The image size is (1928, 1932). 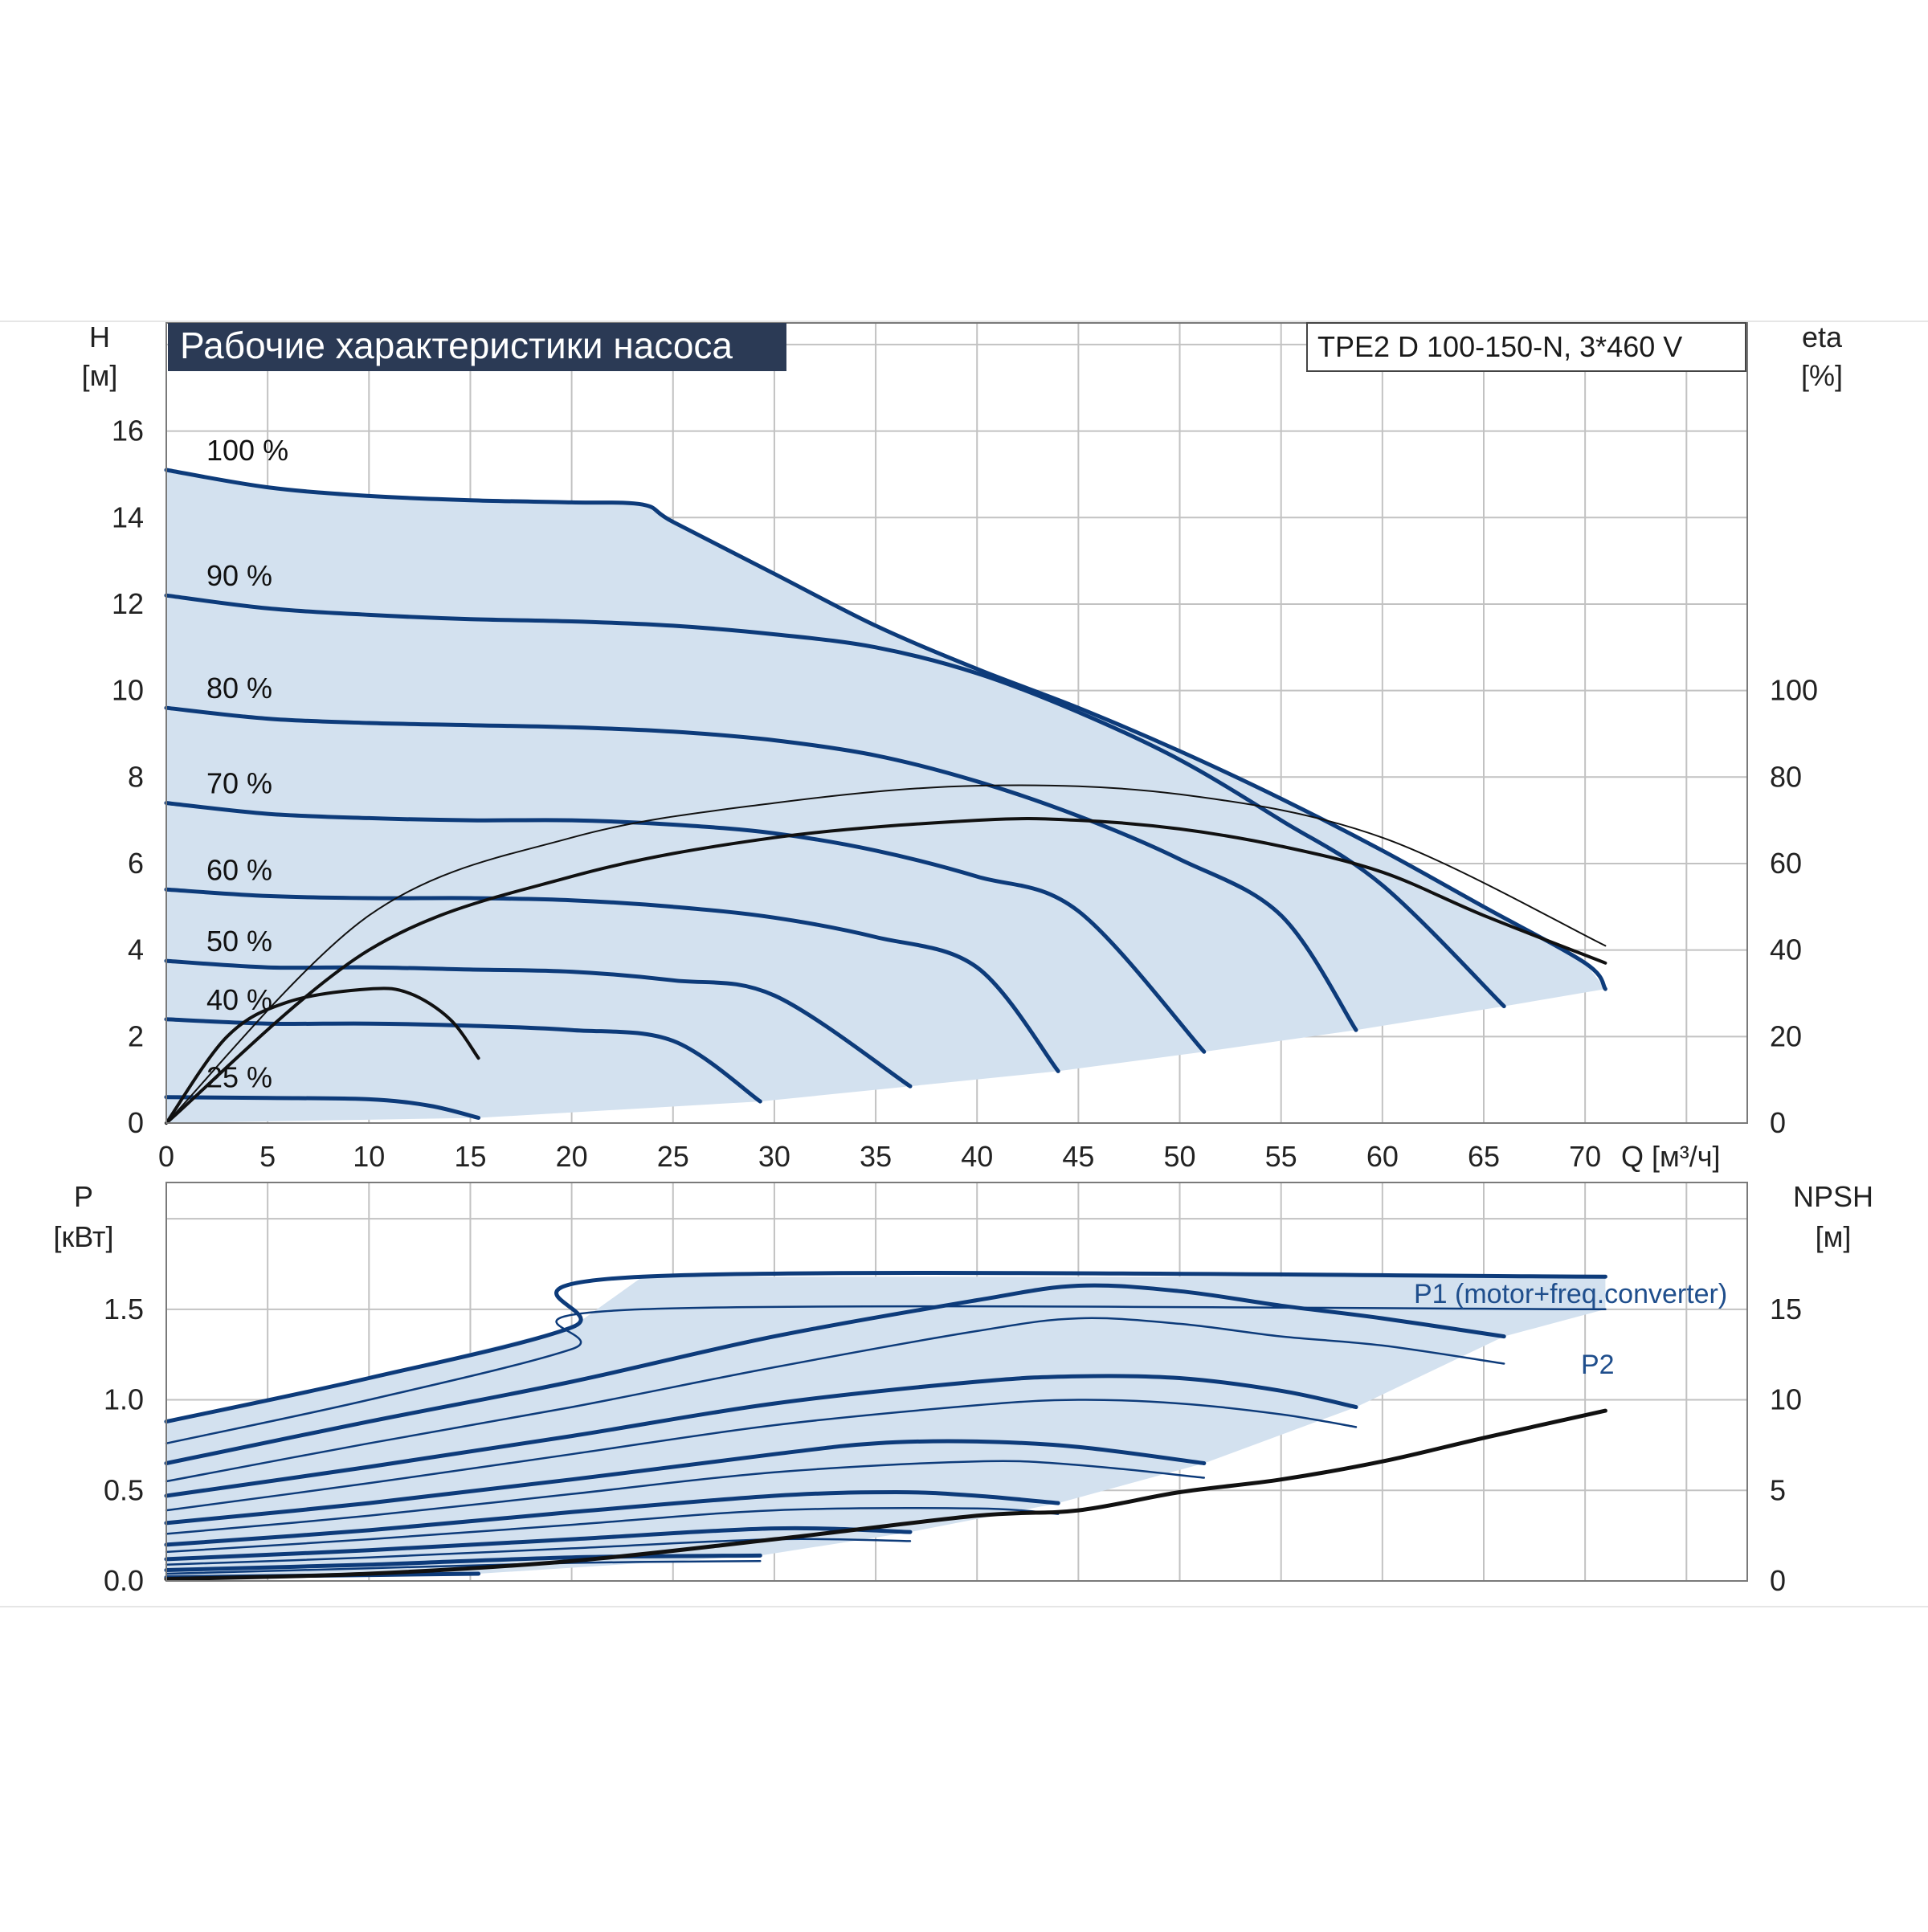 What do you see at coordinates (124, 1490) in the screenshot?
I see `power-tick-label: 0.5` at bounding box center [124, 1490].